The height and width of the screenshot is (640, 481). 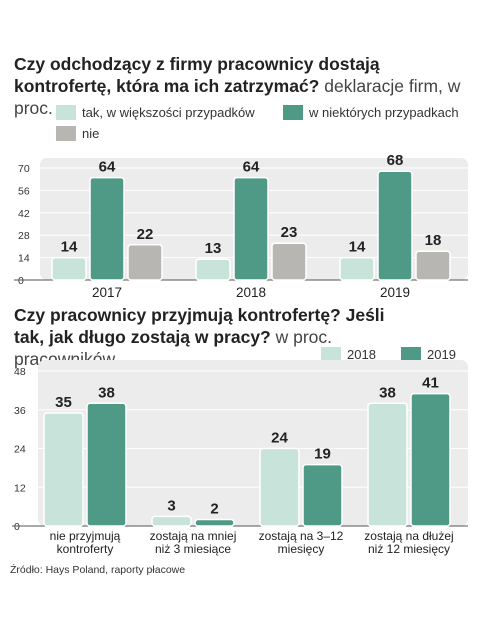 What do you see at coordinates (384, 112) in the screenshot?
I see `legend-label-2: w niektórych przypadkach` at bounding box center [384, 112].